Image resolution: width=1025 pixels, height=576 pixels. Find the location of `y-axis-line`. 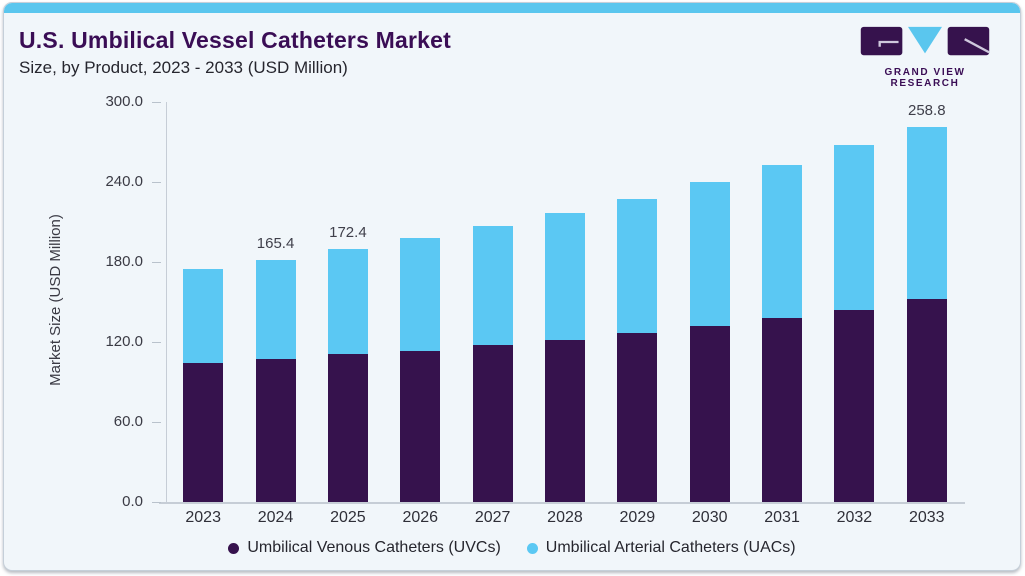

y-axis-line is located at coordinates (166, 302).